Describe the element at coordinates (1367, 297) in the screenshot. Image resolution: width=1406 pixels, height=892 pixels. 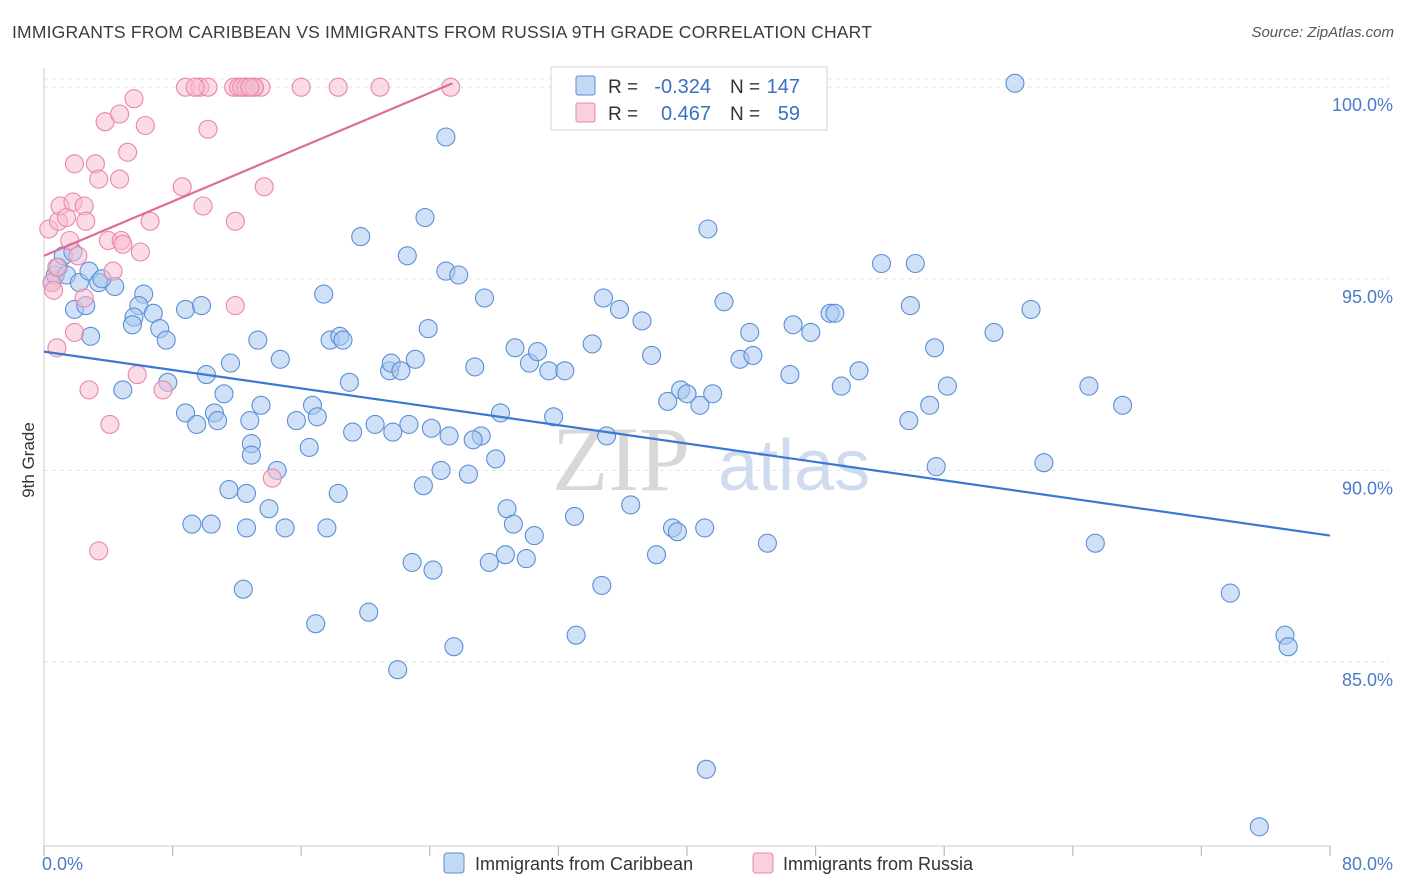
I see `y-tick-label: 95.0%` at that location.